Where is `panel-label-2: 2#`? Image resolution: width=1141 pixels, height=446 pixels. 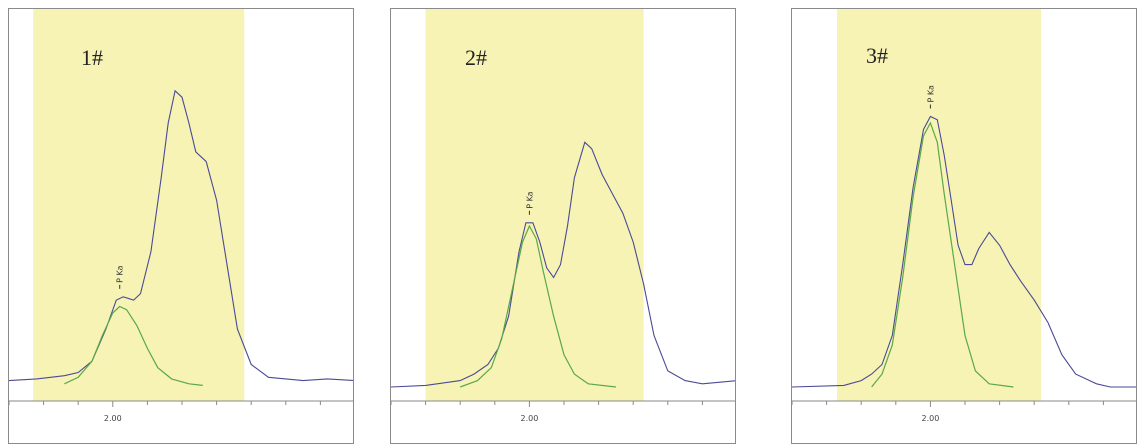
panel-label-2: 2# is located at coordinates (476, 57).